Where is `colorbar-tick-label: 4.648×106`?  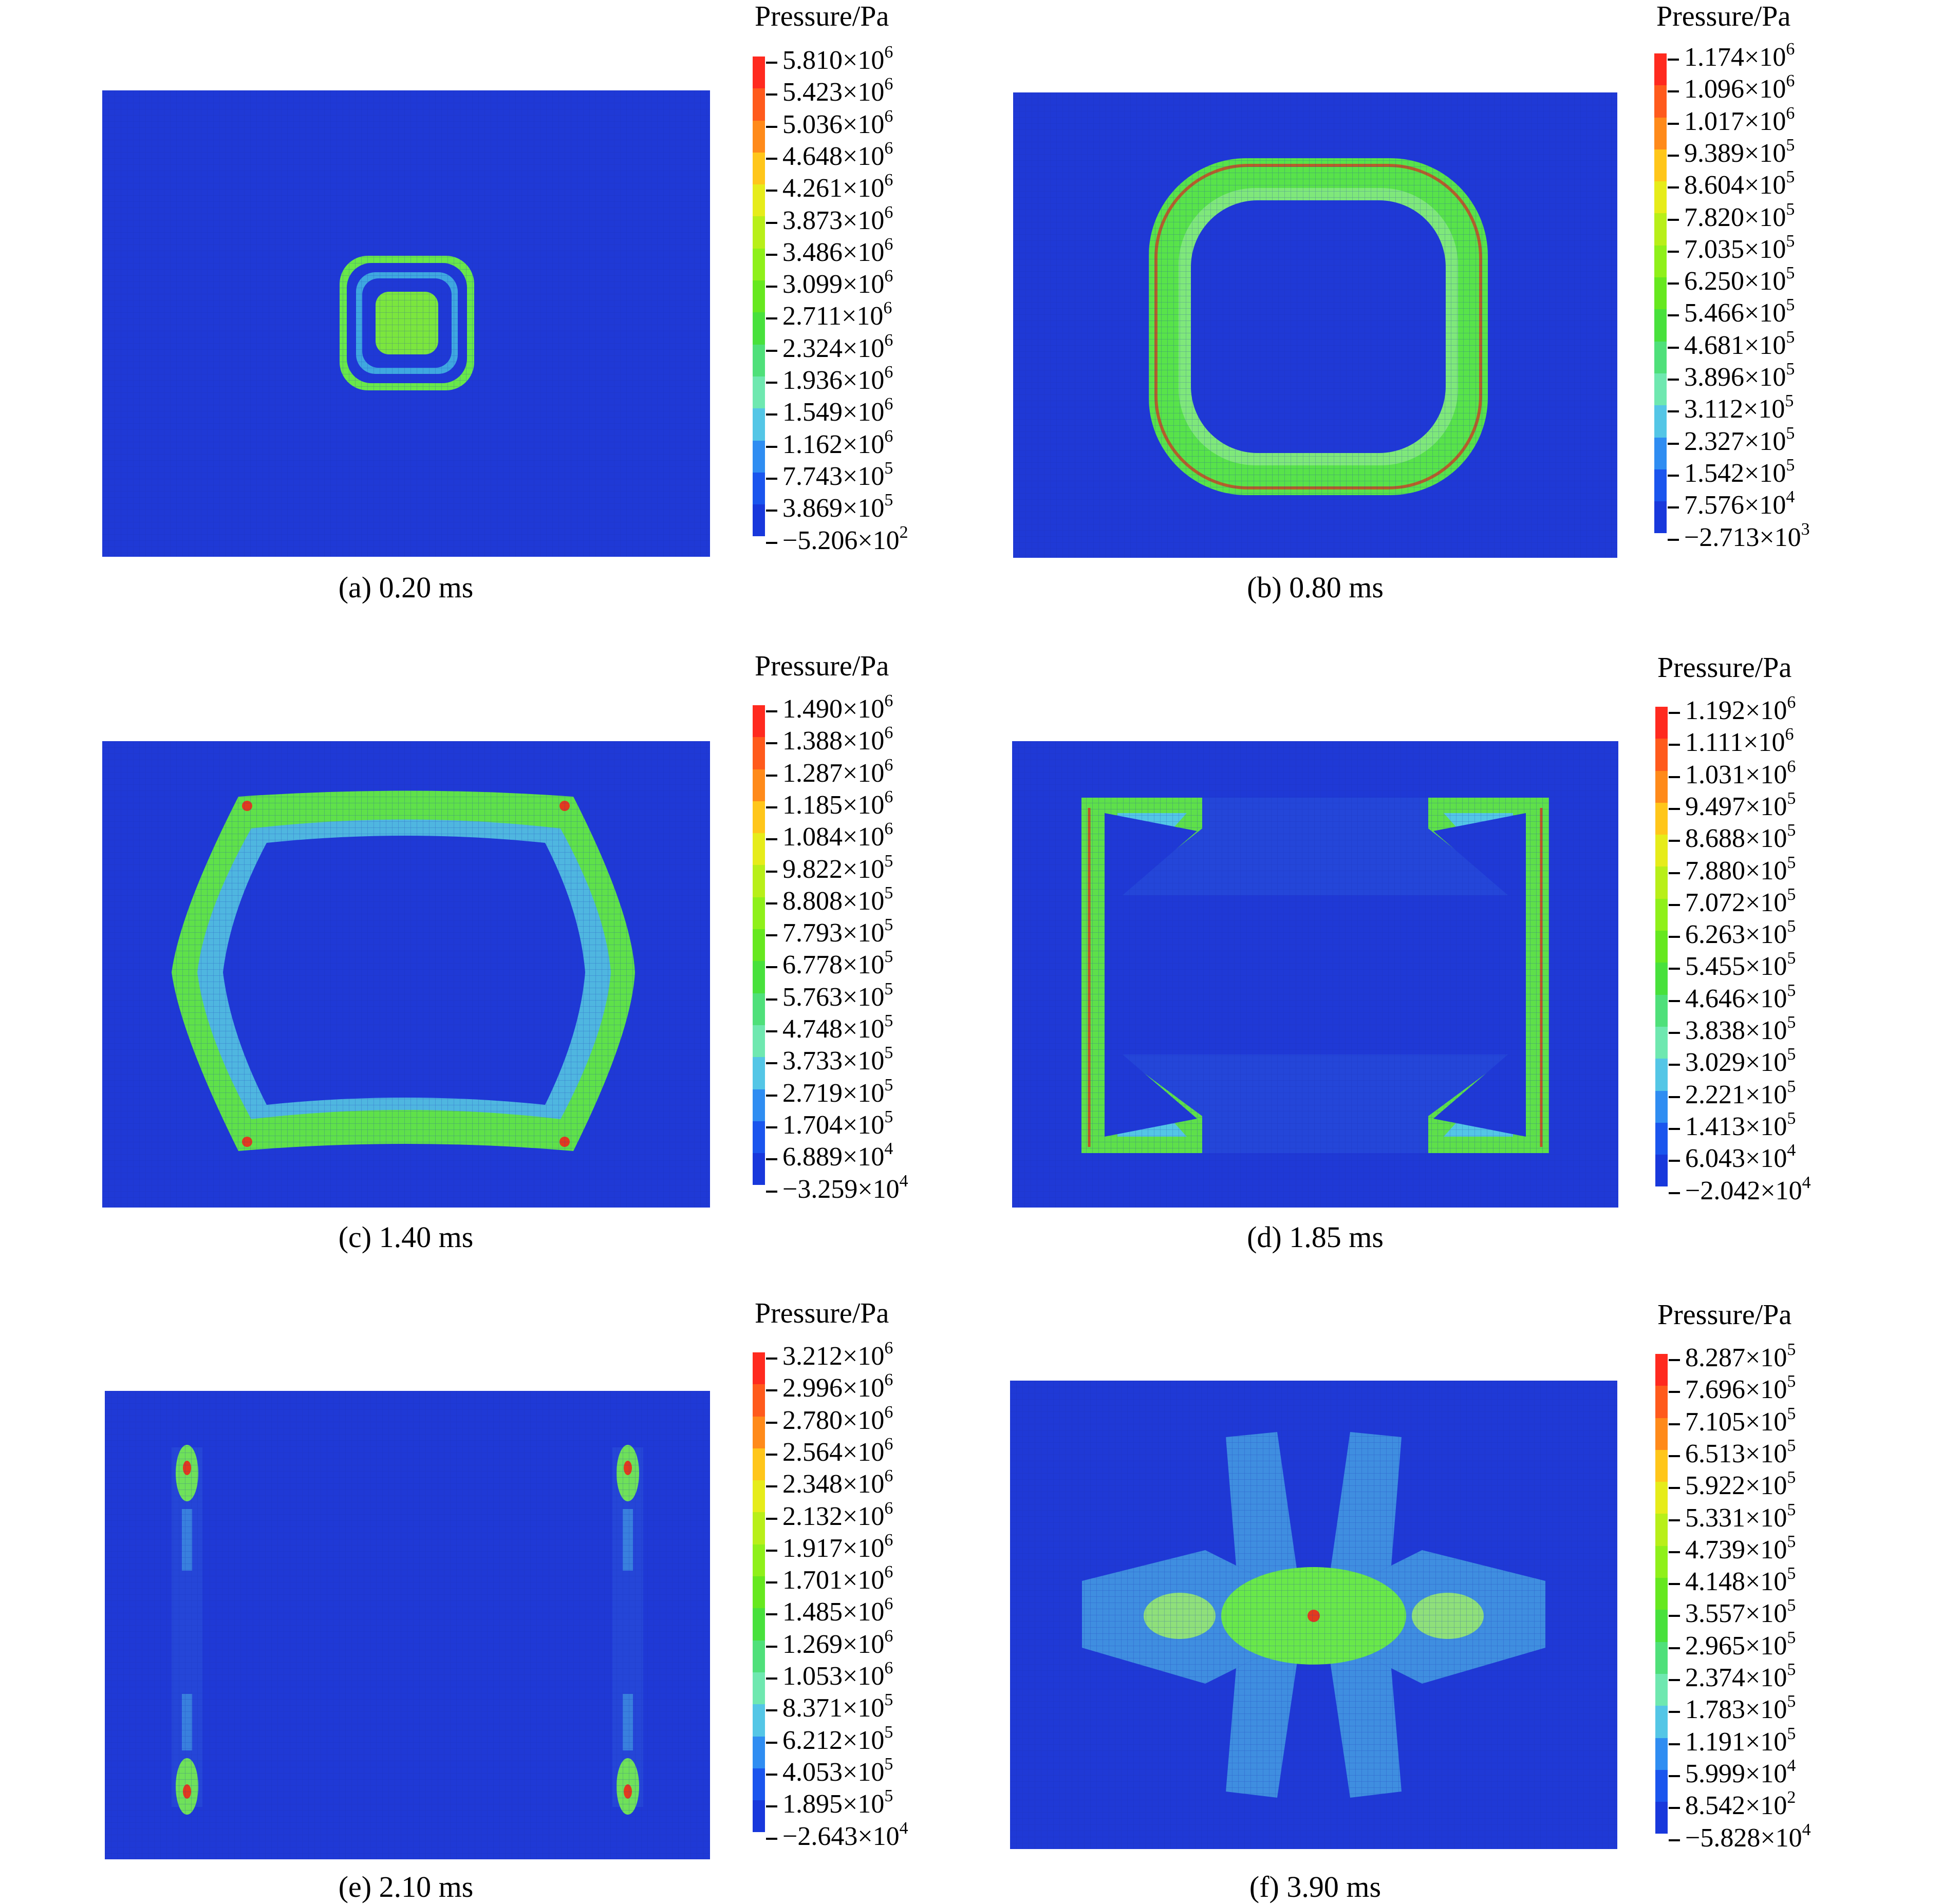 colorbar-tick-label: 4.648×106 is located at coordinates (829, 154).